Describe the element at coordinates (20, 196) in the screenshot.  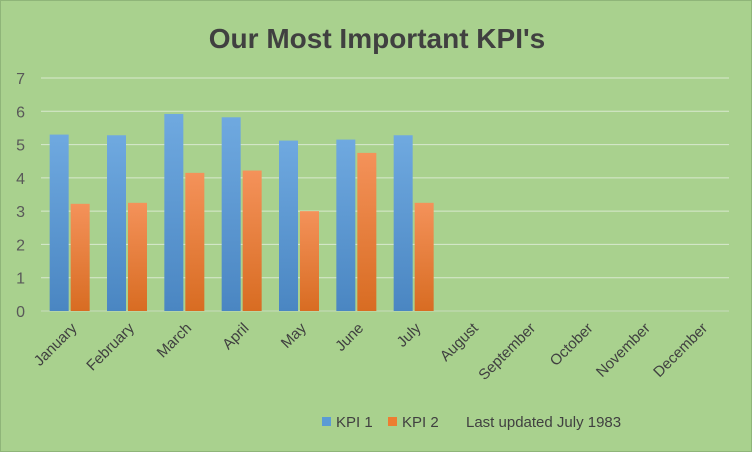
I see `y-axis-ticks: 0 1 2 3 4 5 6 7` at that location.